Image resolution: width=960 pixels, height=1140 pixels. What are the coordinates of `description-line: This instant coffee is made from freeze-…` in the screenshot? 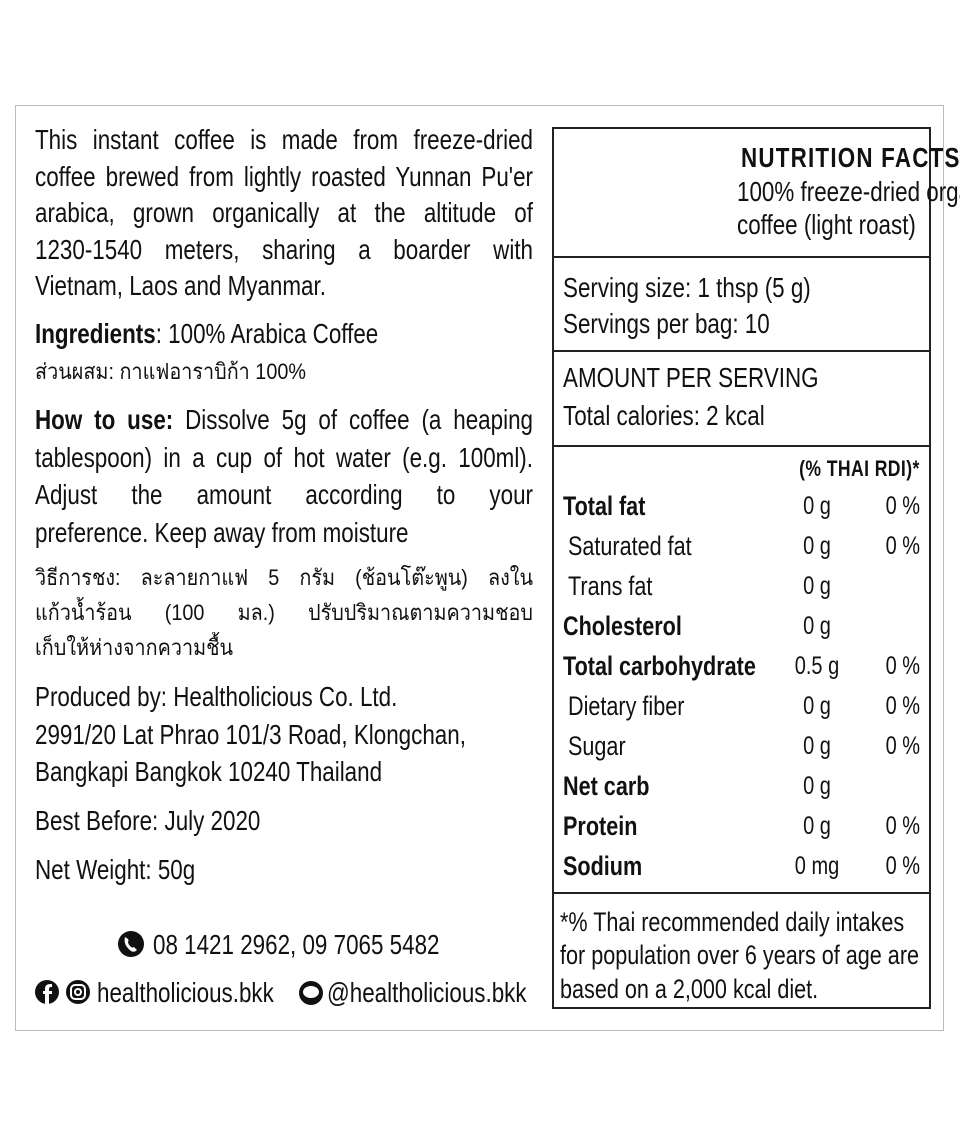 It's located at (284, 140).